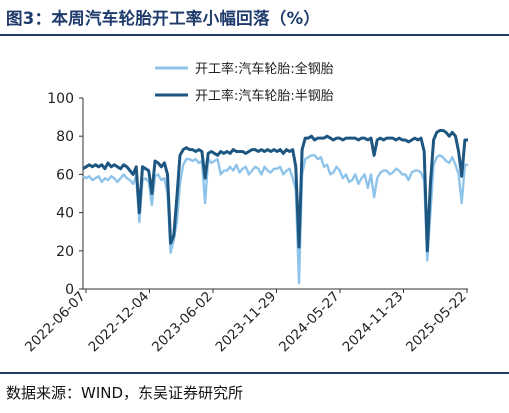 Image resolution: width=509 pixels, height=413 pixels. Describe the element at coordinates (65, 137) in the screenshot. I see `y-tick-label: 80` at that location.